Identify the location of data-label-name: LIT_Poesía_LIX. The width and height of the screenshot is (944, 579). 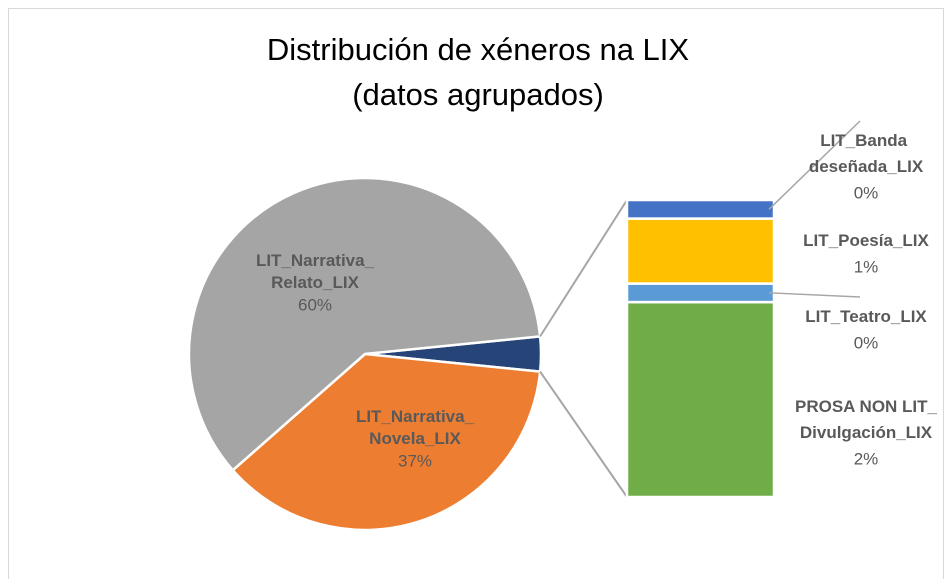
(866, 240).